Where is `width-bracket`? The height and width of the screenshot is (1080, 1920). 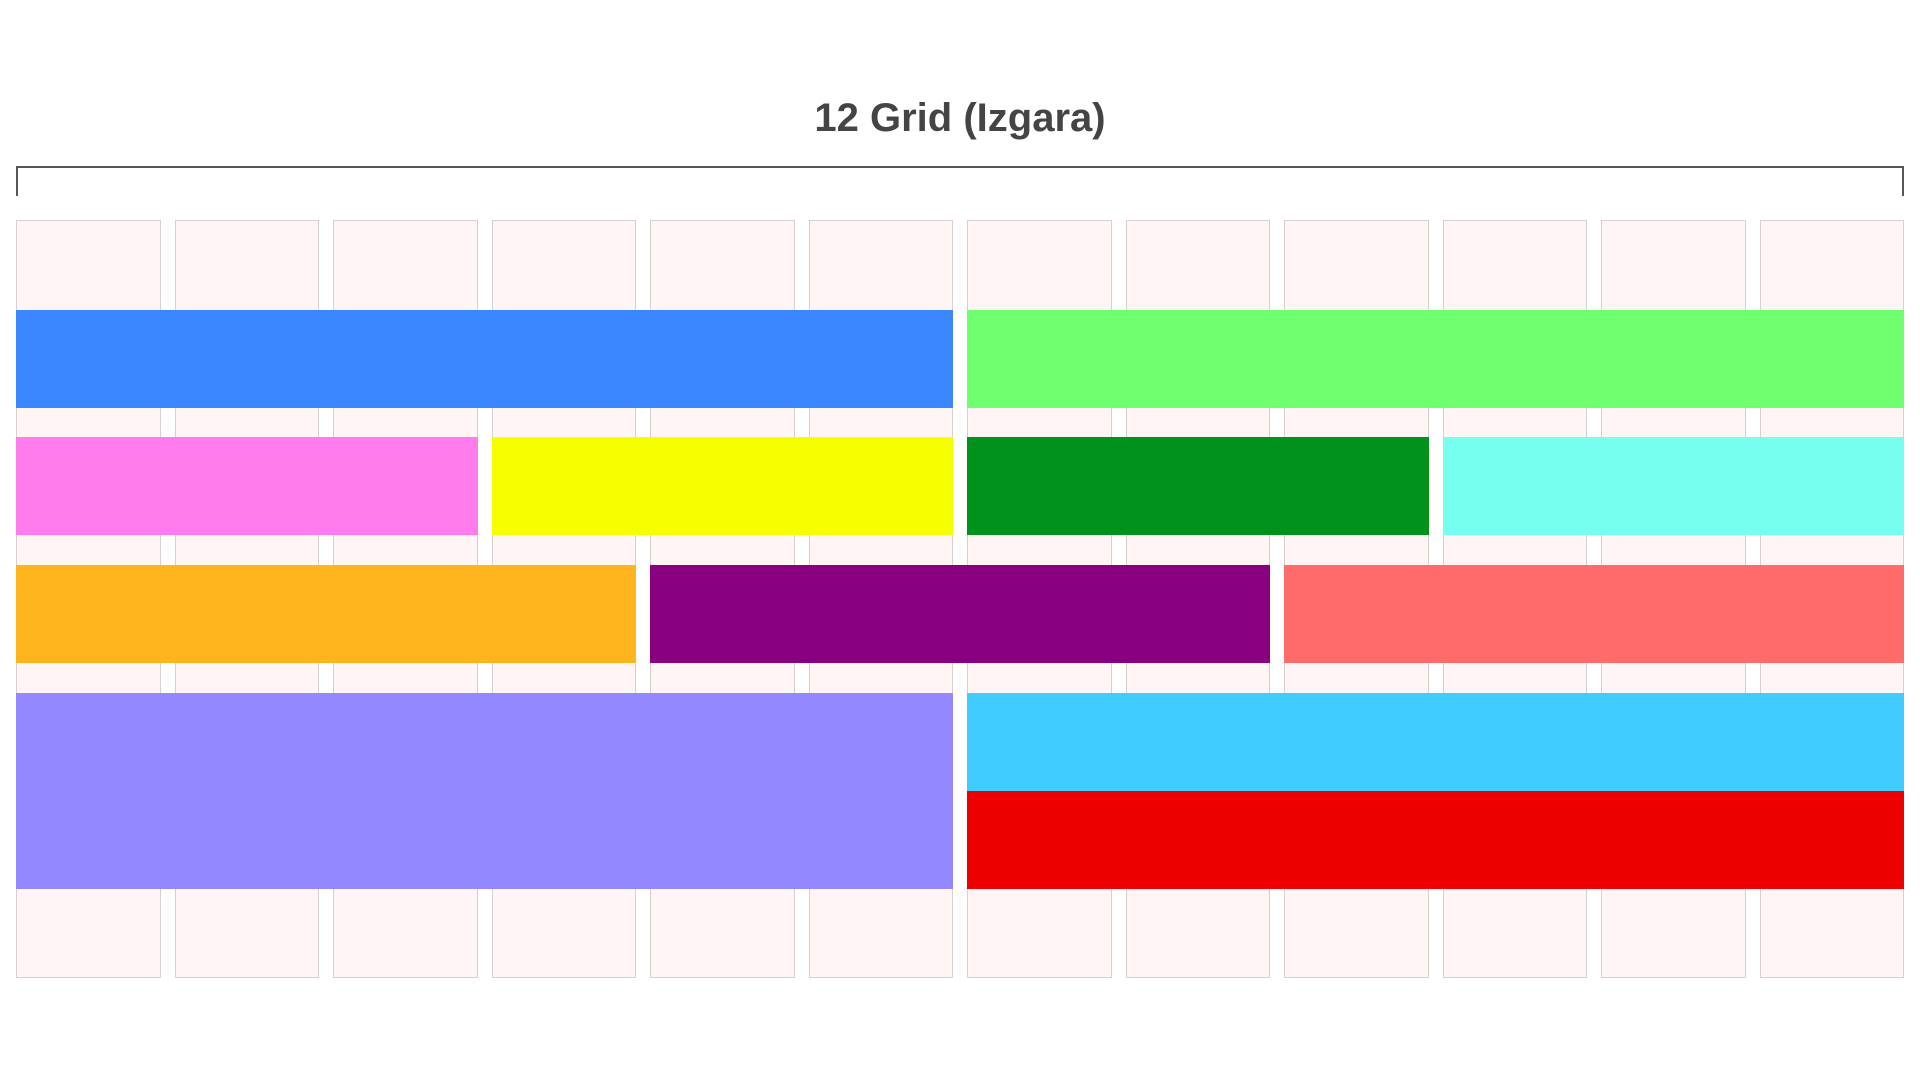 width-bracket is located at coordinates (960, 181).